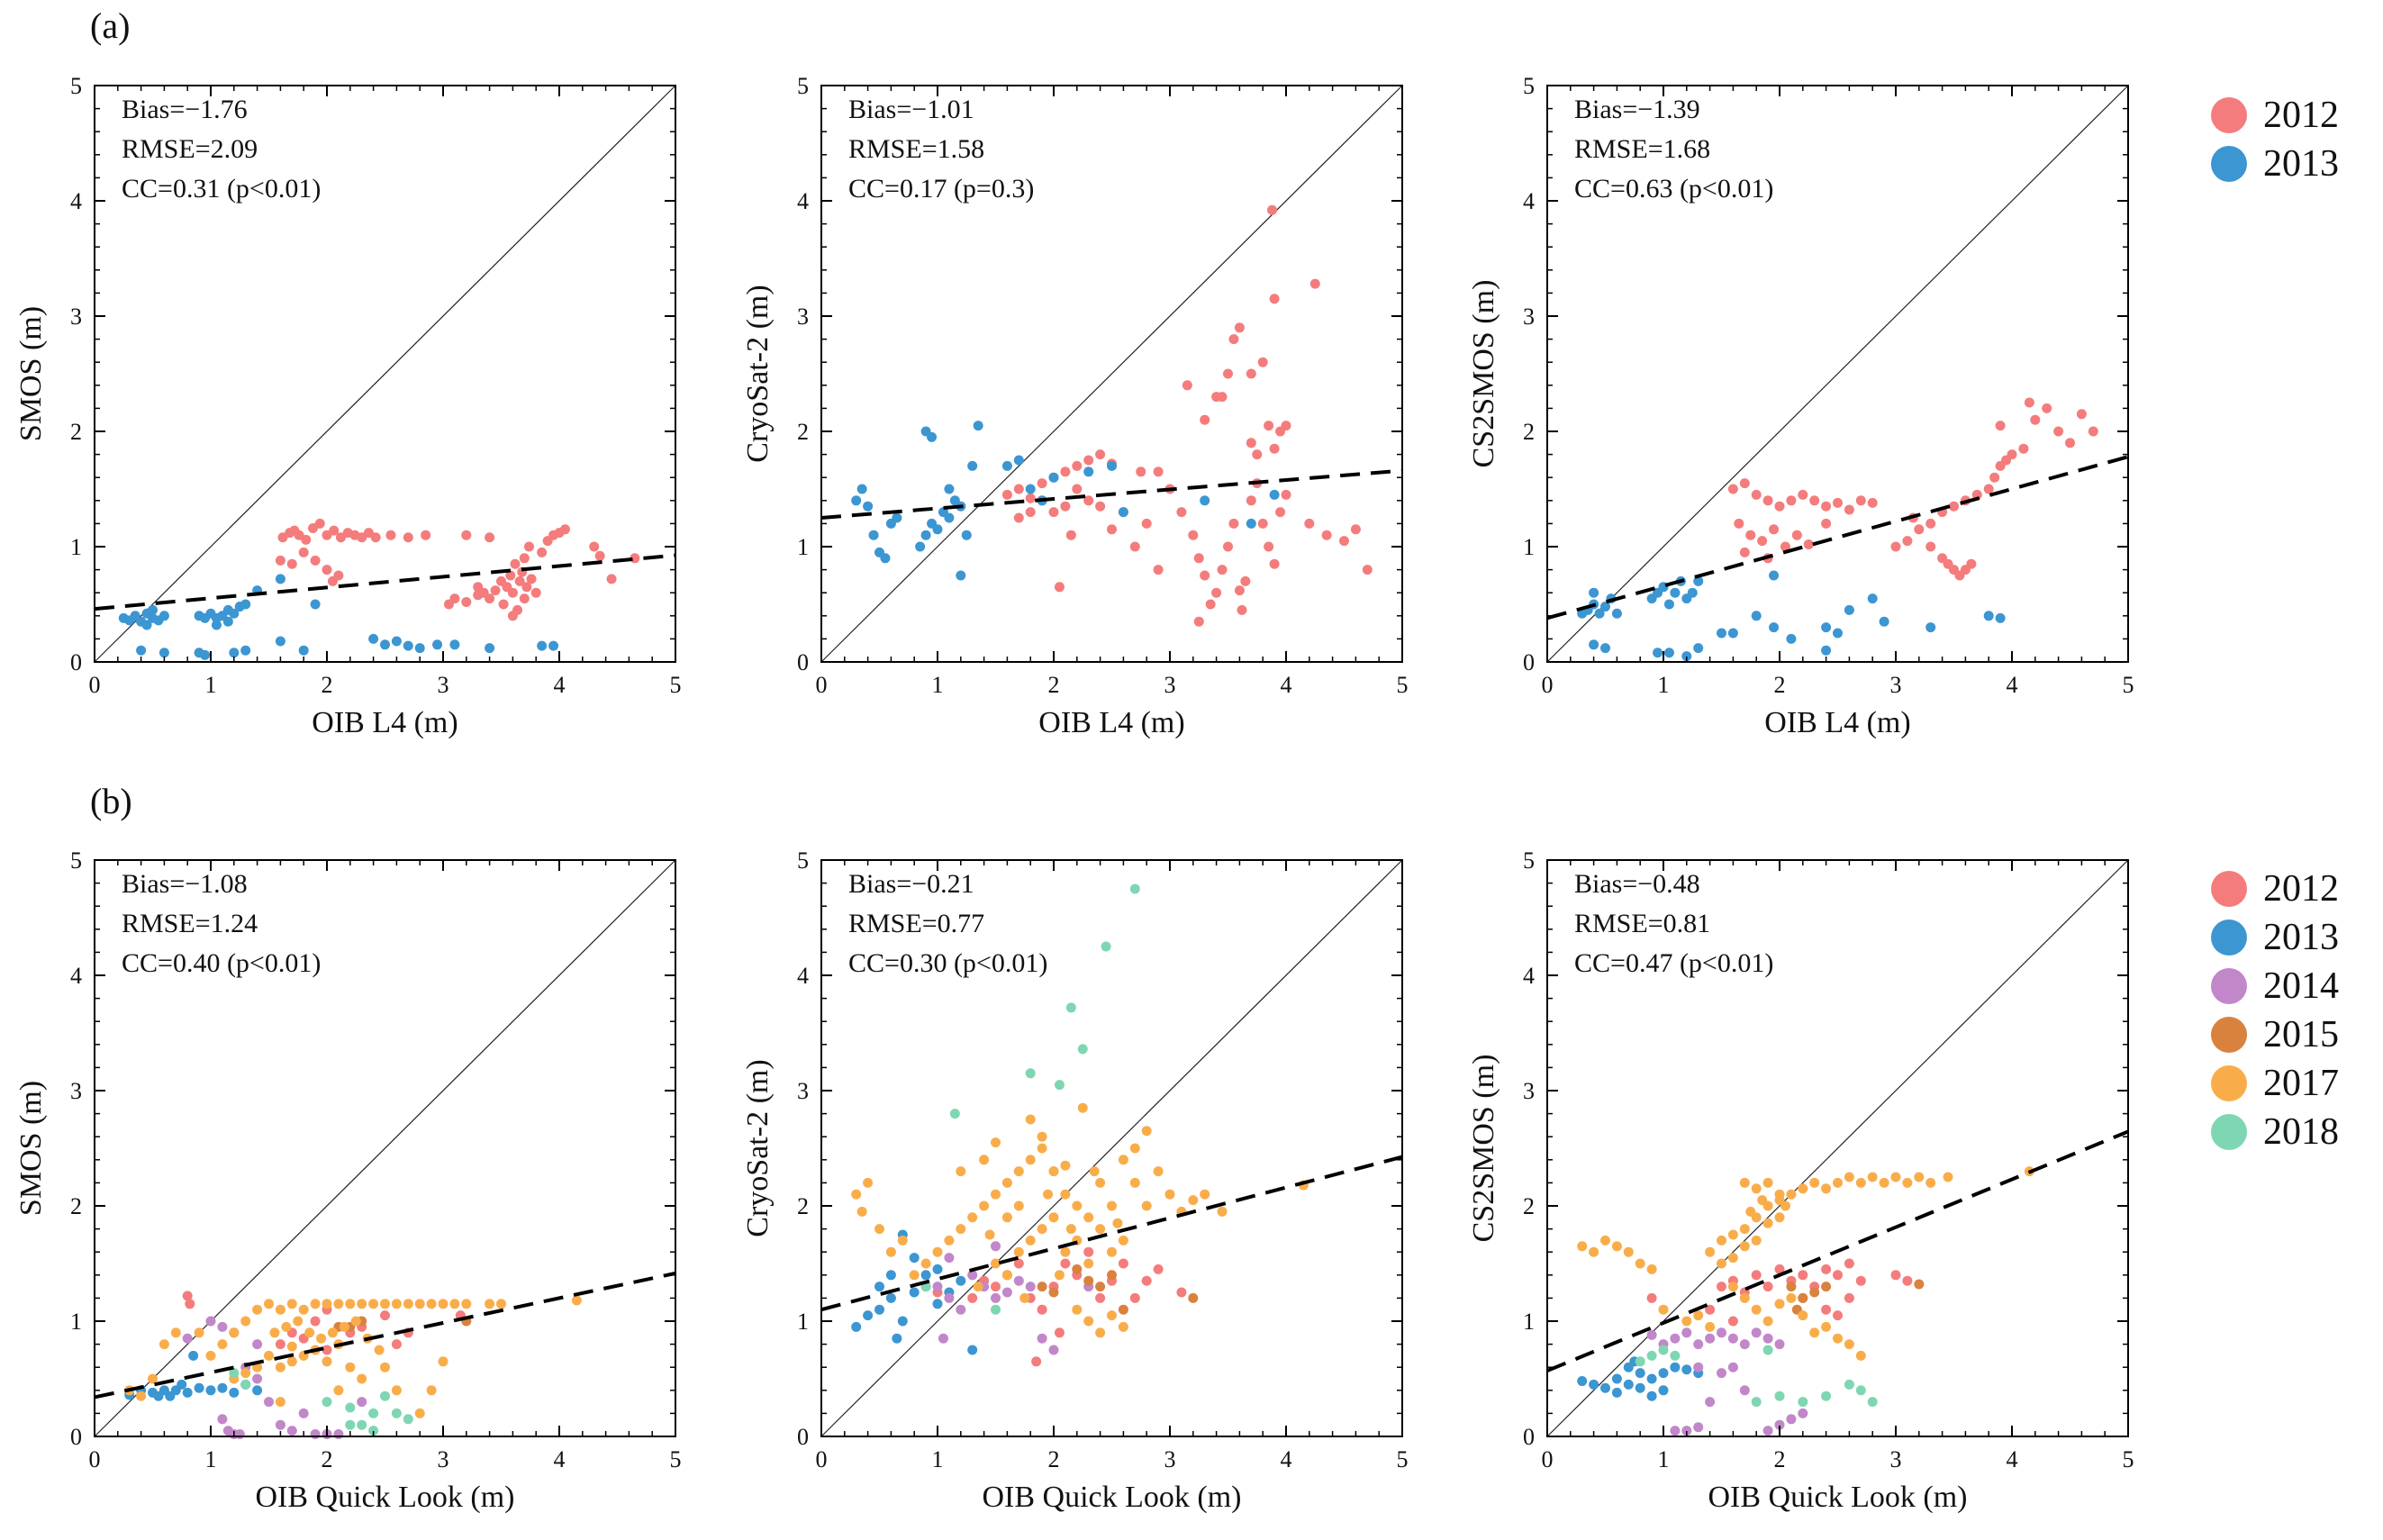 This screenshot has width=2383, height=1540. I want to click on y-tick-label: 4, so click(76, 201).